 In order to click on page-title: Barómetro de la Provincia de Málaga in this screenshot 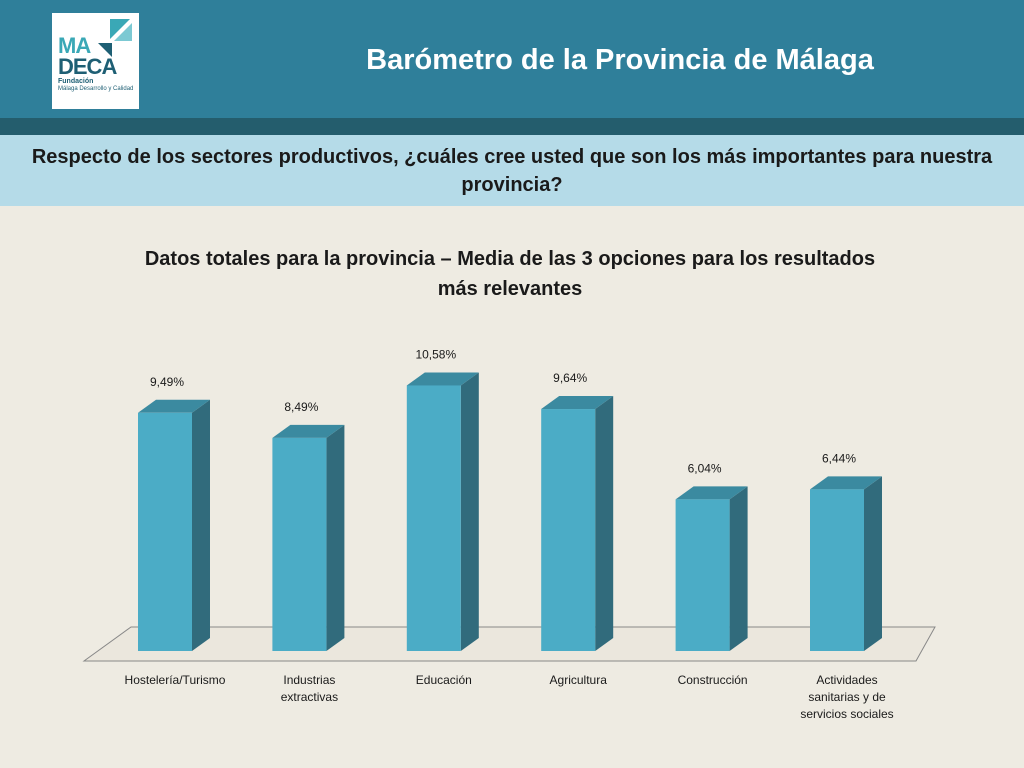, I will do `click(620, 60)`.